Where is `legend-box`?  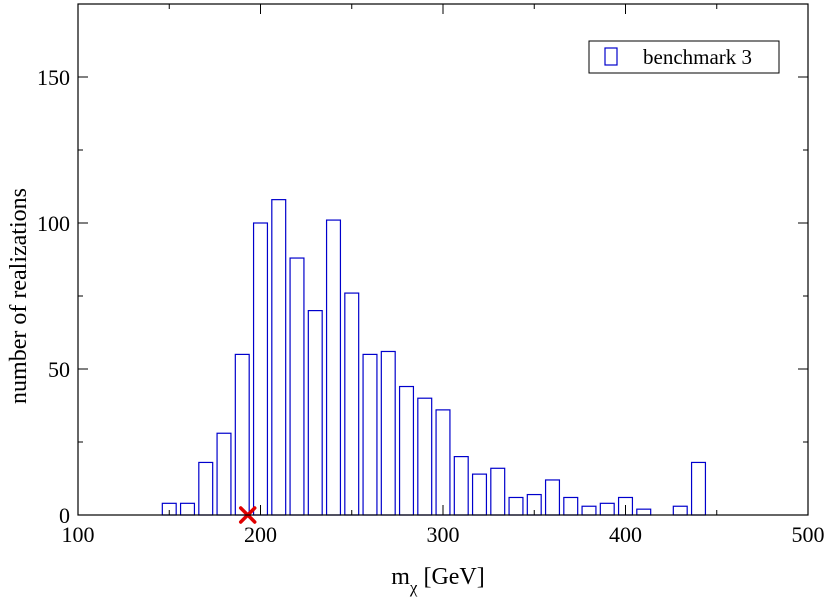 legend-box is located at coordinates (684, 57).